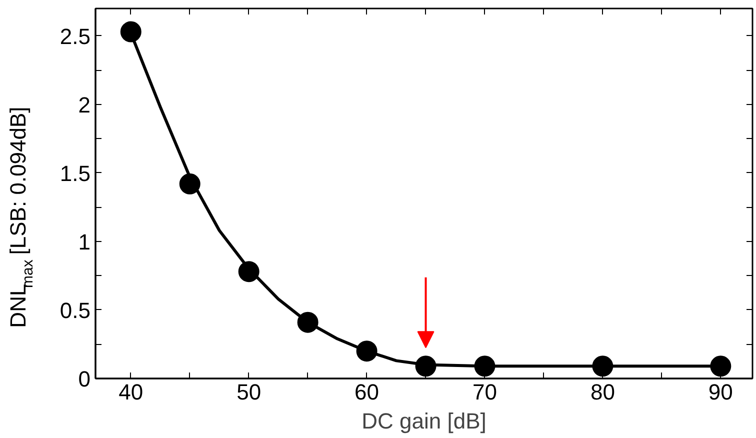  What do you see at coordinates (84, 379) in the screenshot?
I see `y-tick-label: 0` at bounding box center [84, 379].